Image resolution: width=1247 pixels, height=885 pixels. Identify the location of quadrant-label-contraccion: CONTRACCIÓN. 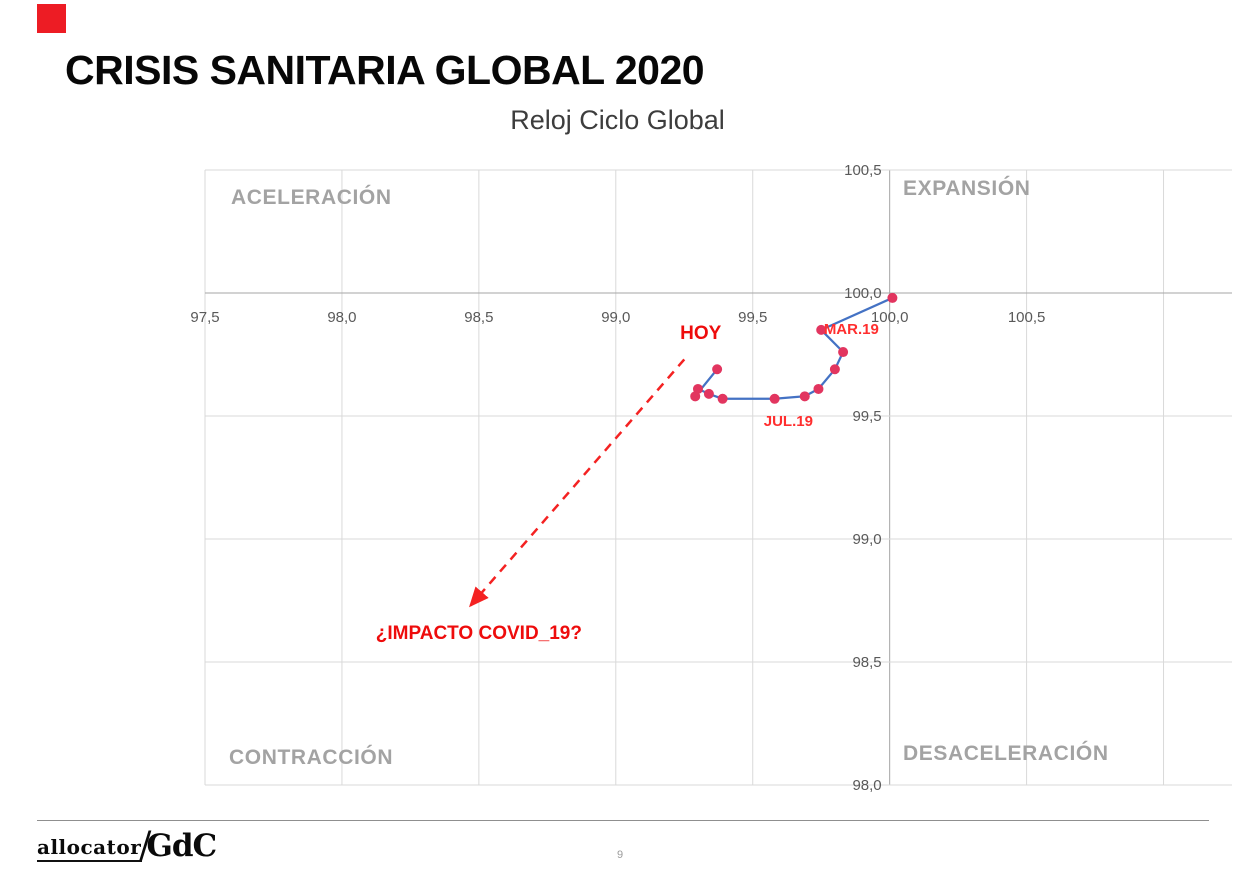
(311, 757).